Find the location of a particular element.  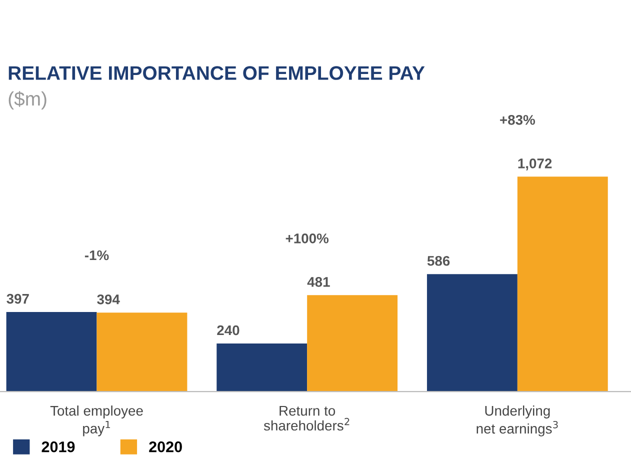

data-label: 586 is located at coordinates (438, 261).